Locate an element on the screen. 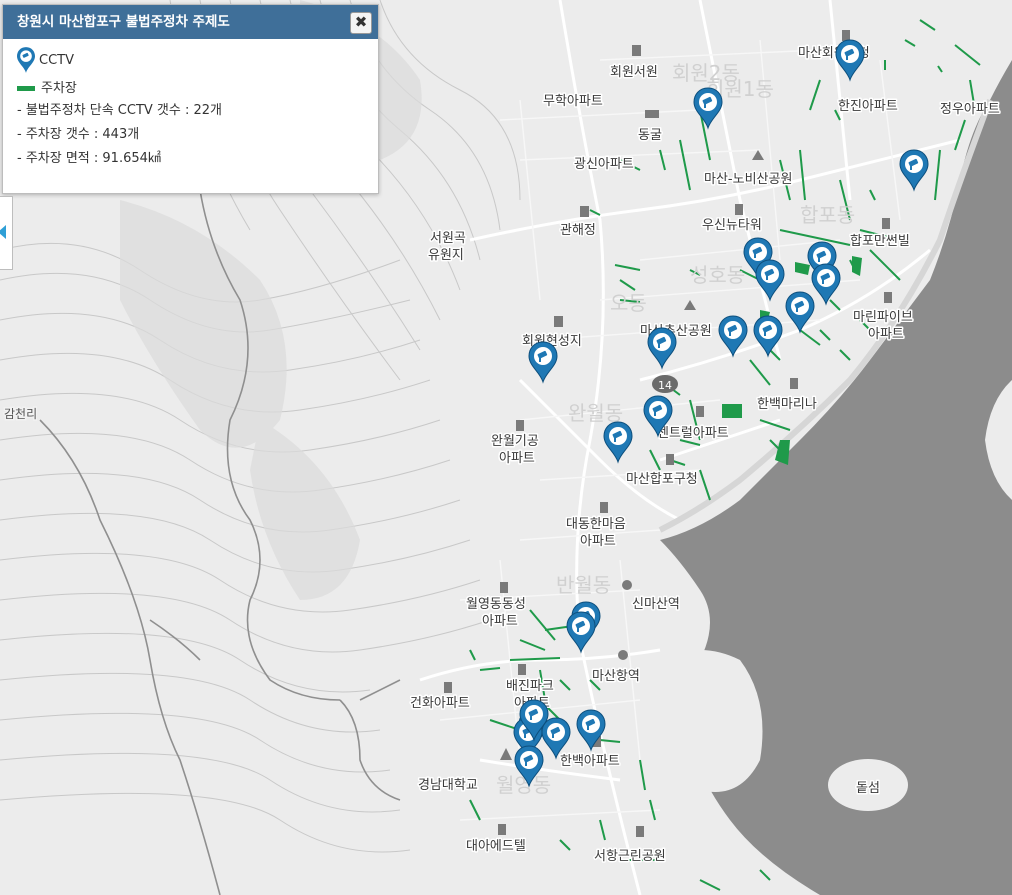 Image resolution: width=1012 pixels, height=895 pixels. legend-label: CCTV is located at coordinates (56, 60).